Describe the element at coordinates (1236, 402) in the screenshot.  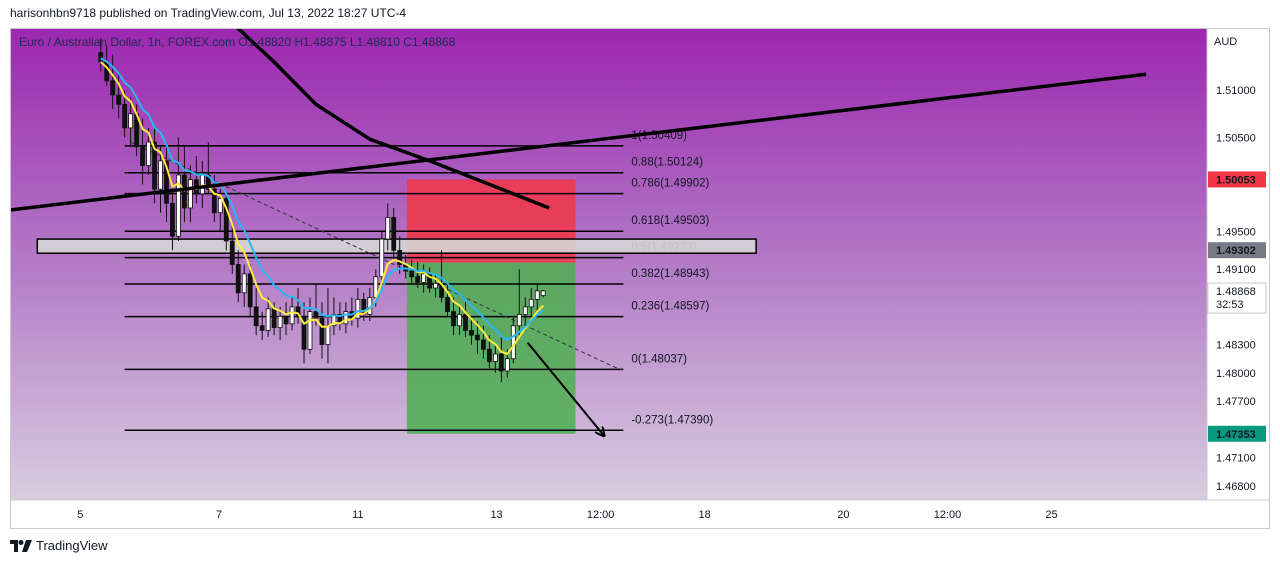
I see `y-tick-label: 1.47700` at that location.